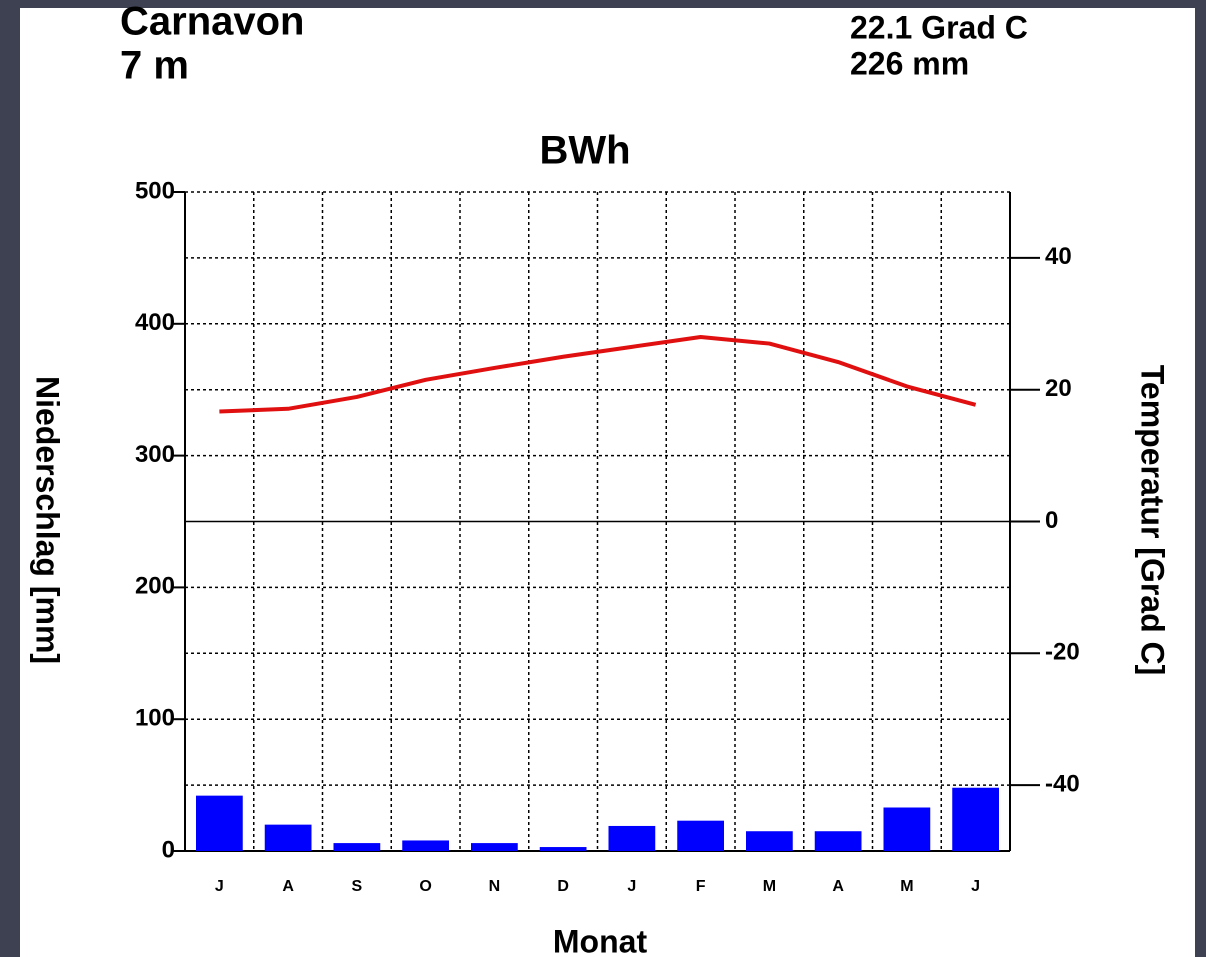 The image size is (1206, 957). Describe the element at coordinates (600, 940) in the screenshot. I see `x-axis-label: Monat` at that location.